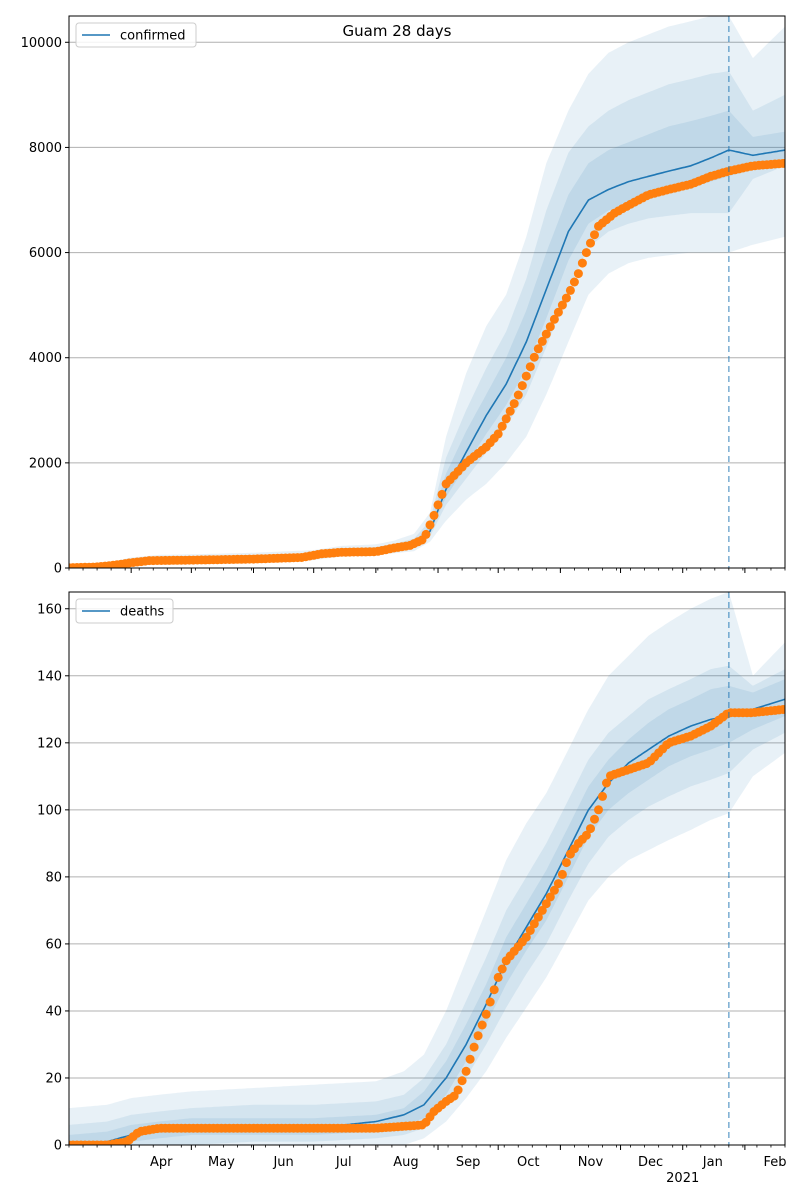 This screenshot has width=800, height=1200. Describe the element at coordinates (142, 612) in the screenshot. I see `legend-label: deaths` at that location.